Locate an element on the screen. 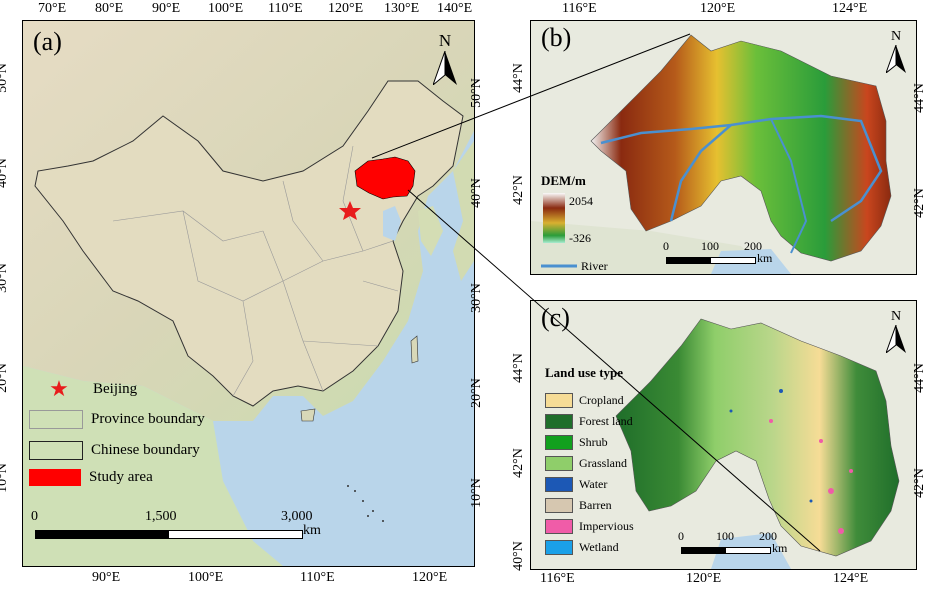 The width and height of the screenshot is (941, 591). dem-colorbar is located at coordinates (554, 218).